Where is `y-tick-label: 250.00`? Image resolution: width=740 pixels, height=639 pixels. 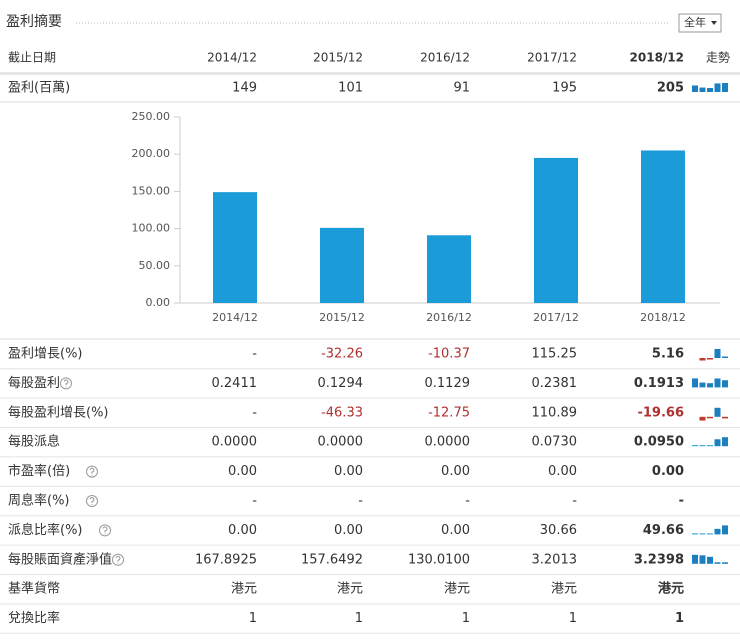 y-tick-label: 250.00 is located at coordinates (151, 116).